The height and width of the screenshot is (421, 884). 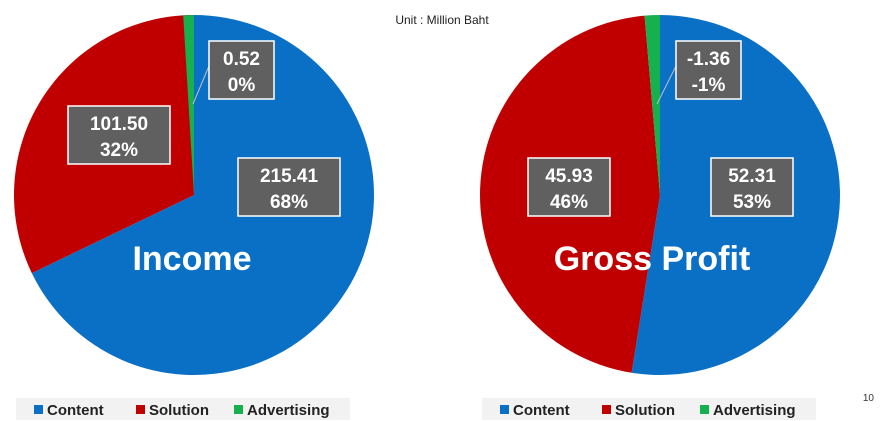 What do you see at coordinates (652, 259) in the screenshot?
I see `chart-title: Gross Profit` at bounding box center [652, 259].